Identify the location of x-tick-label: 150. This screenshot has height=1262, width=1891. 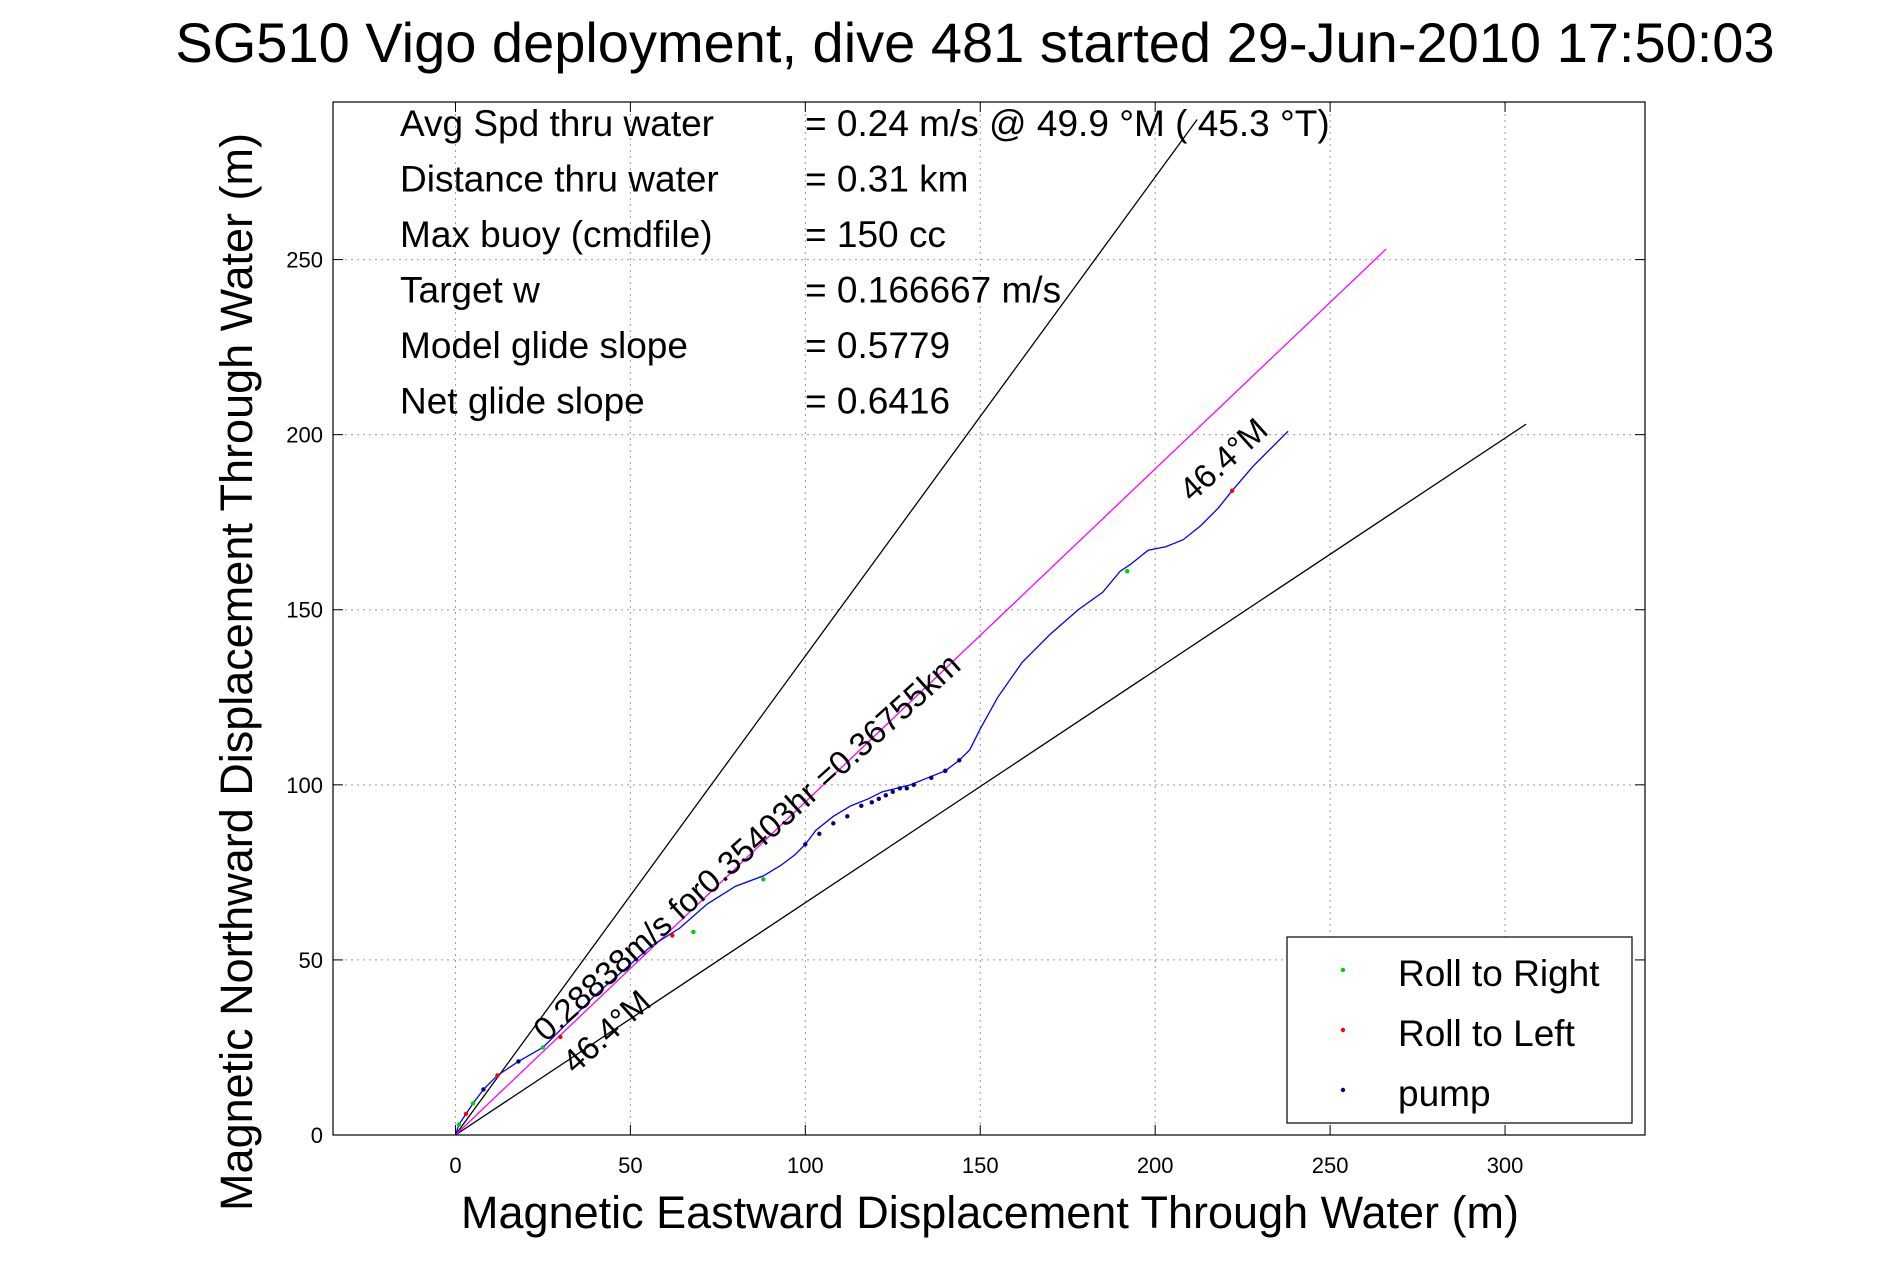
(980, 1165).